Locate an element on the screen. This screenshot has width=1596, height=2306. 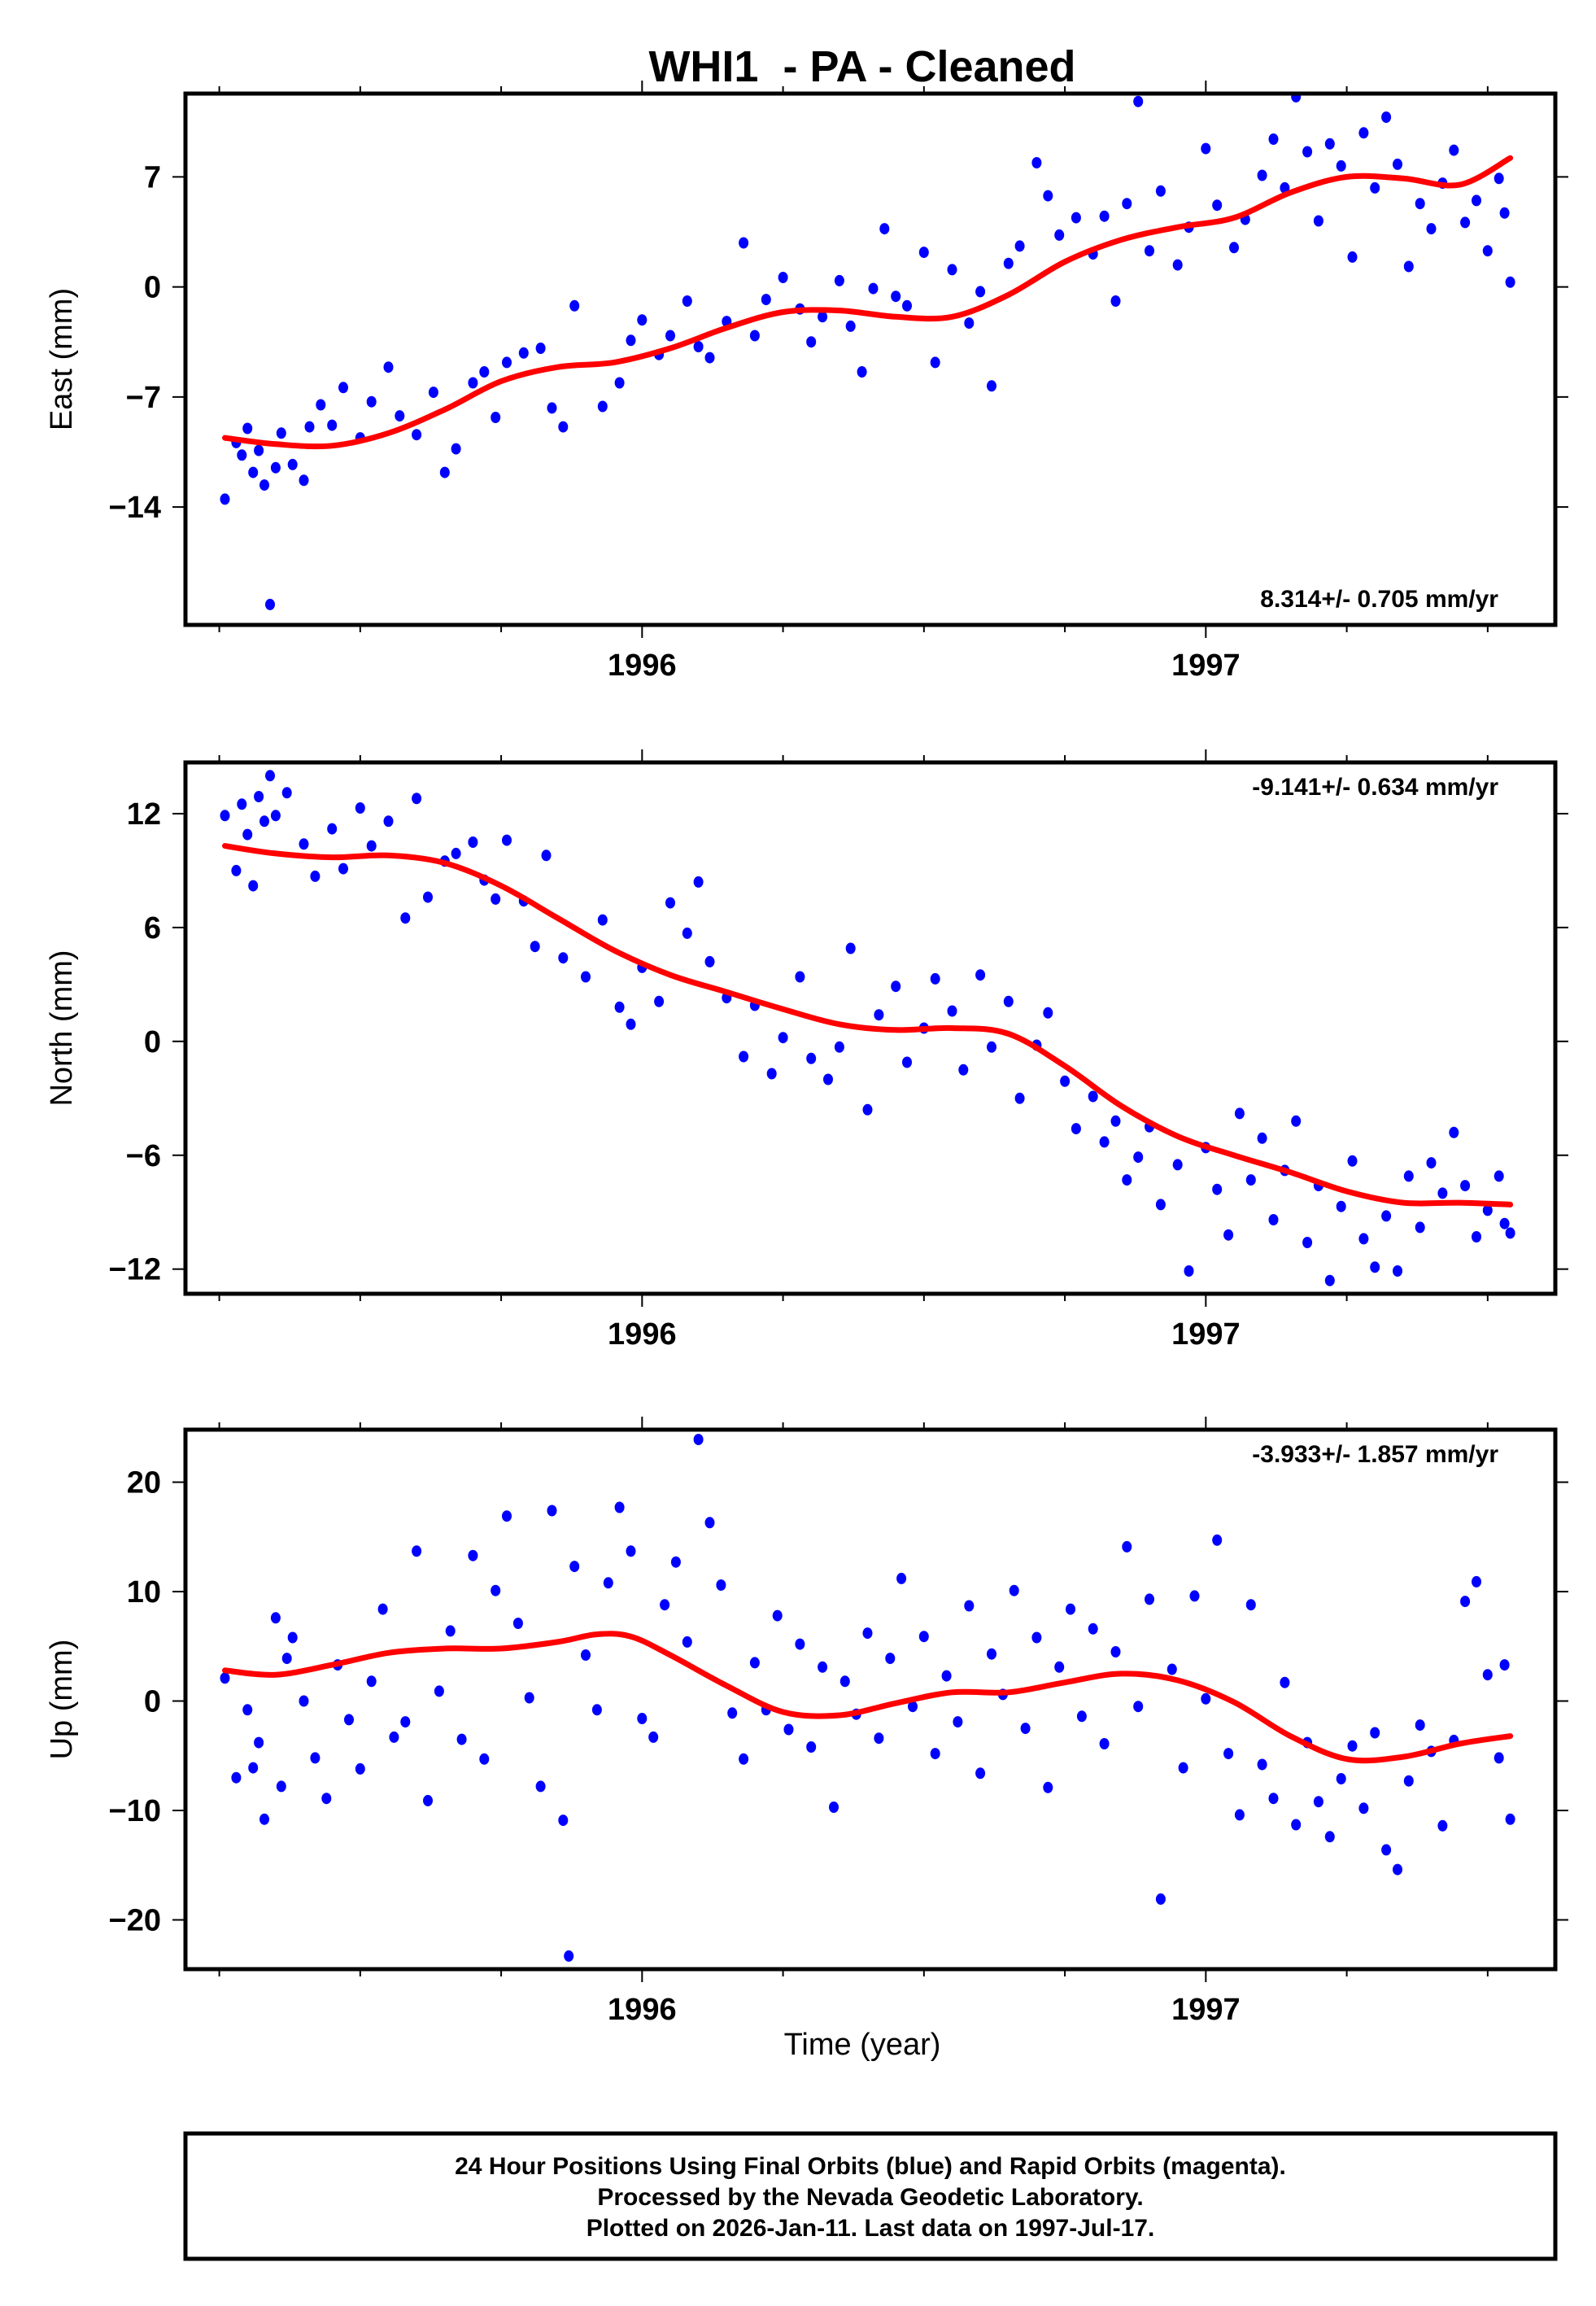
north-y-axis-label: North (mm) is located at coordinates (62, 1028).